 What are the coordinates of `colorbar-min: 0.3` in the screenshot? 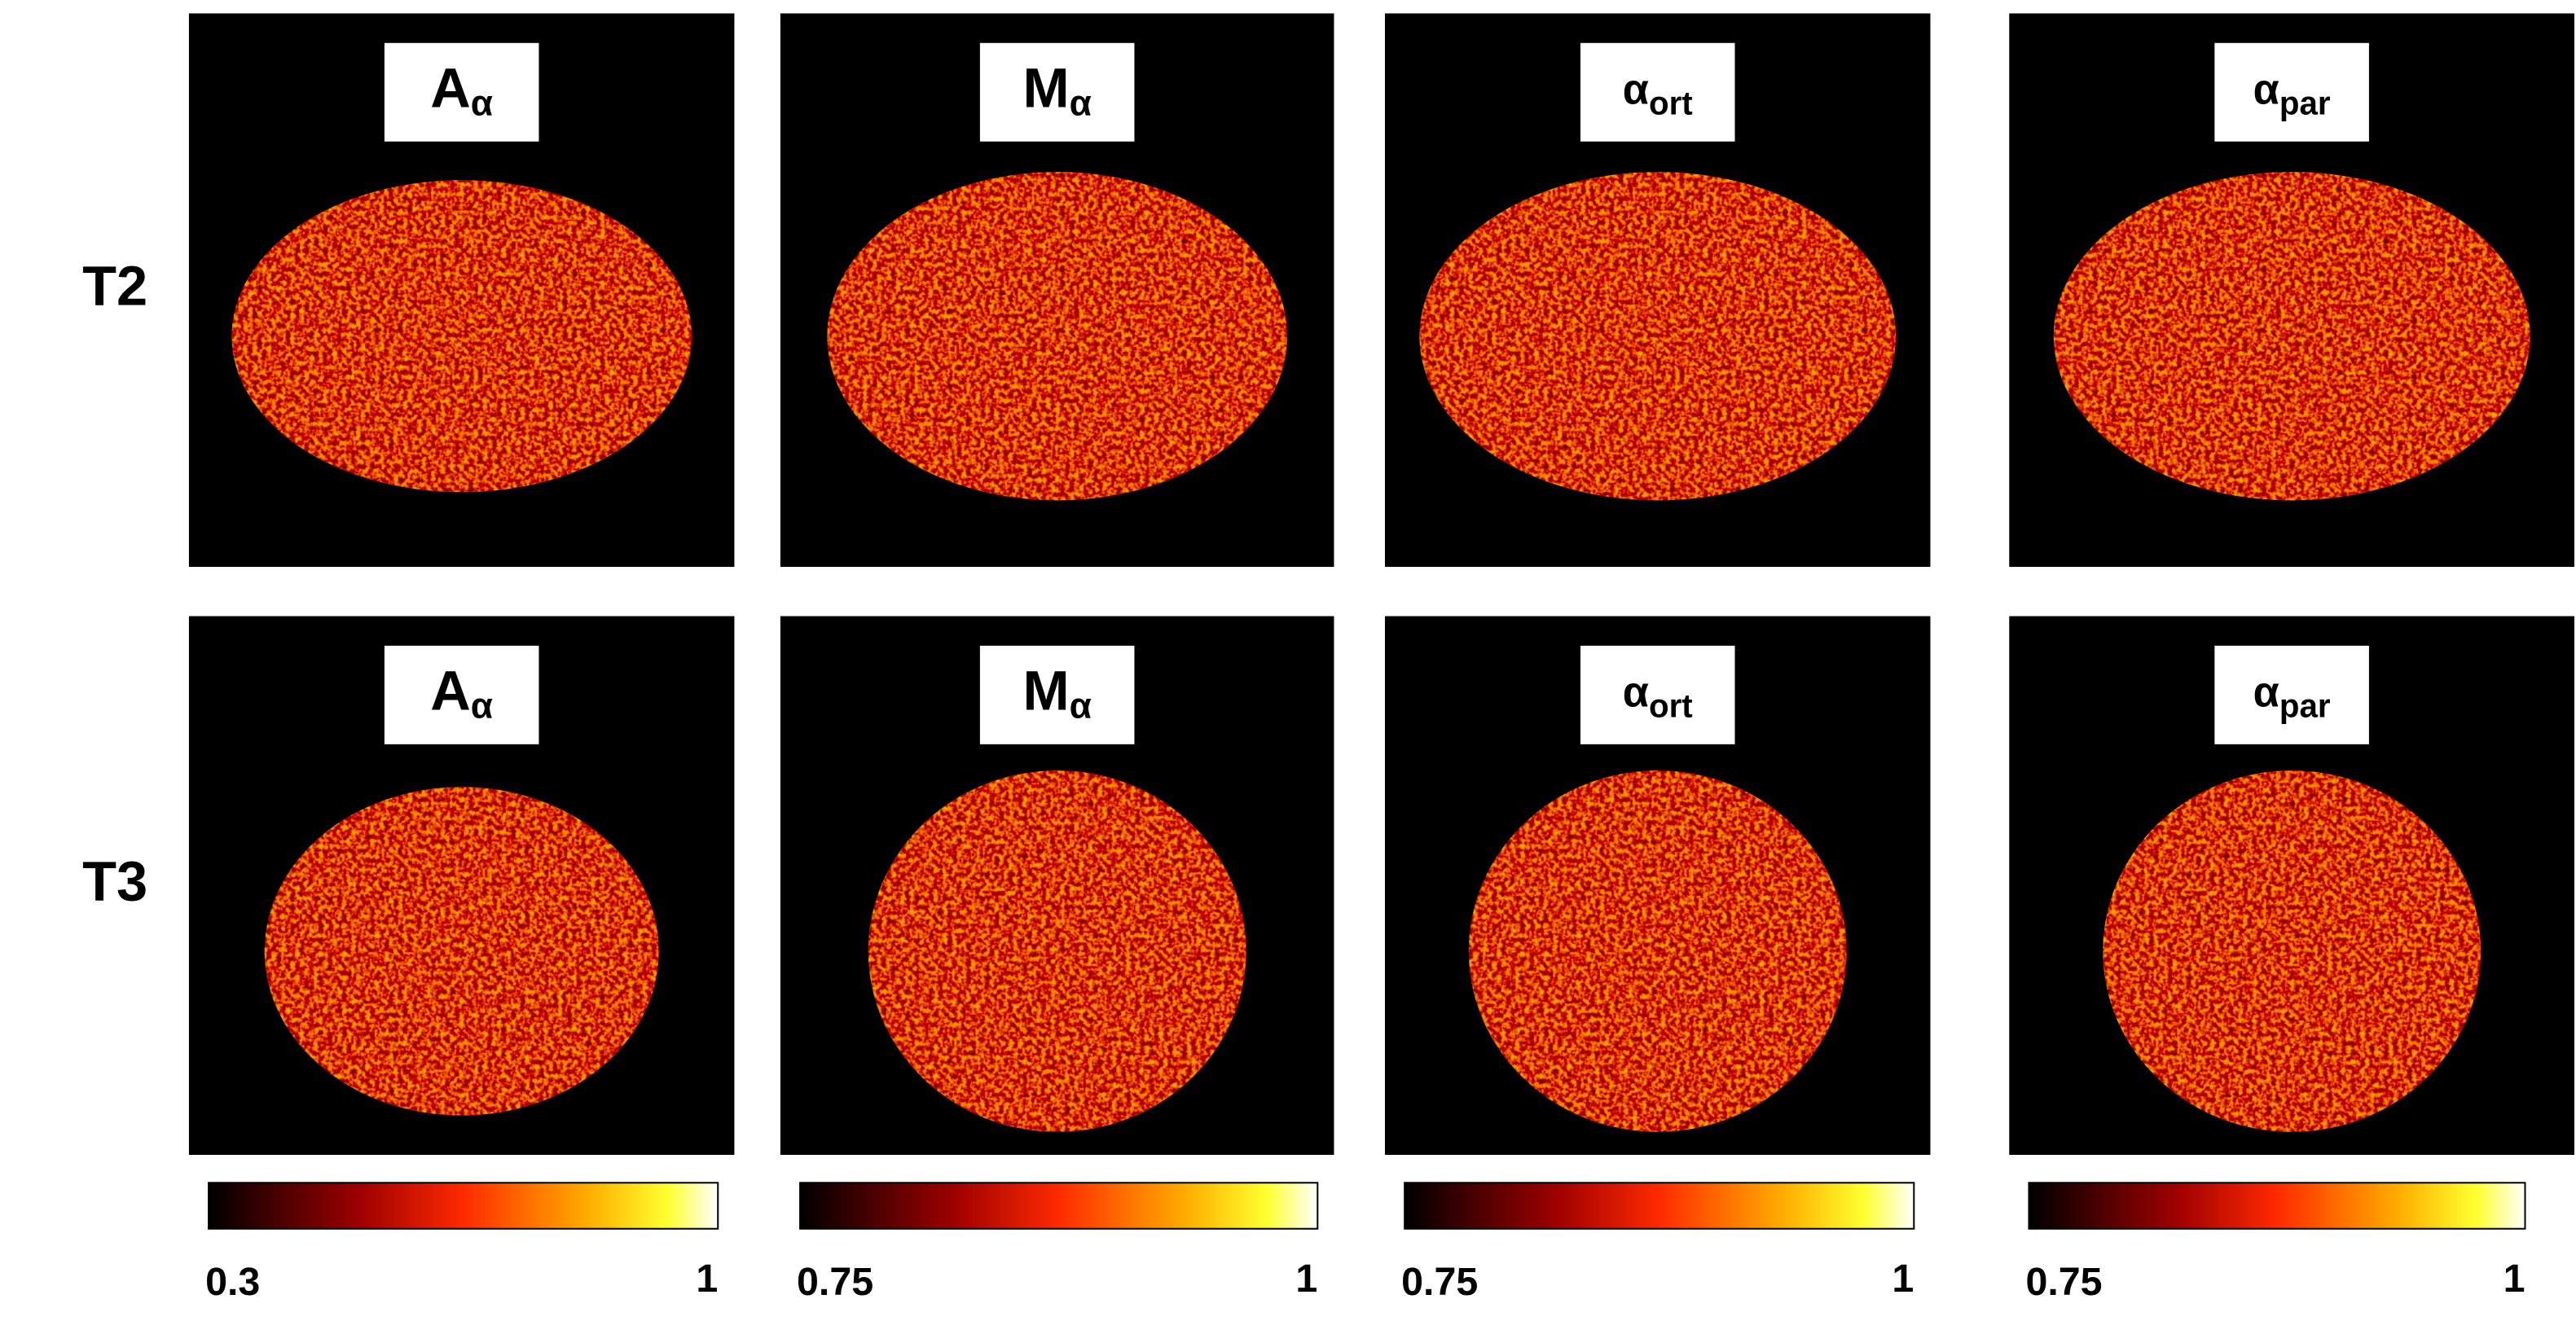 It's located at (232, 1282).